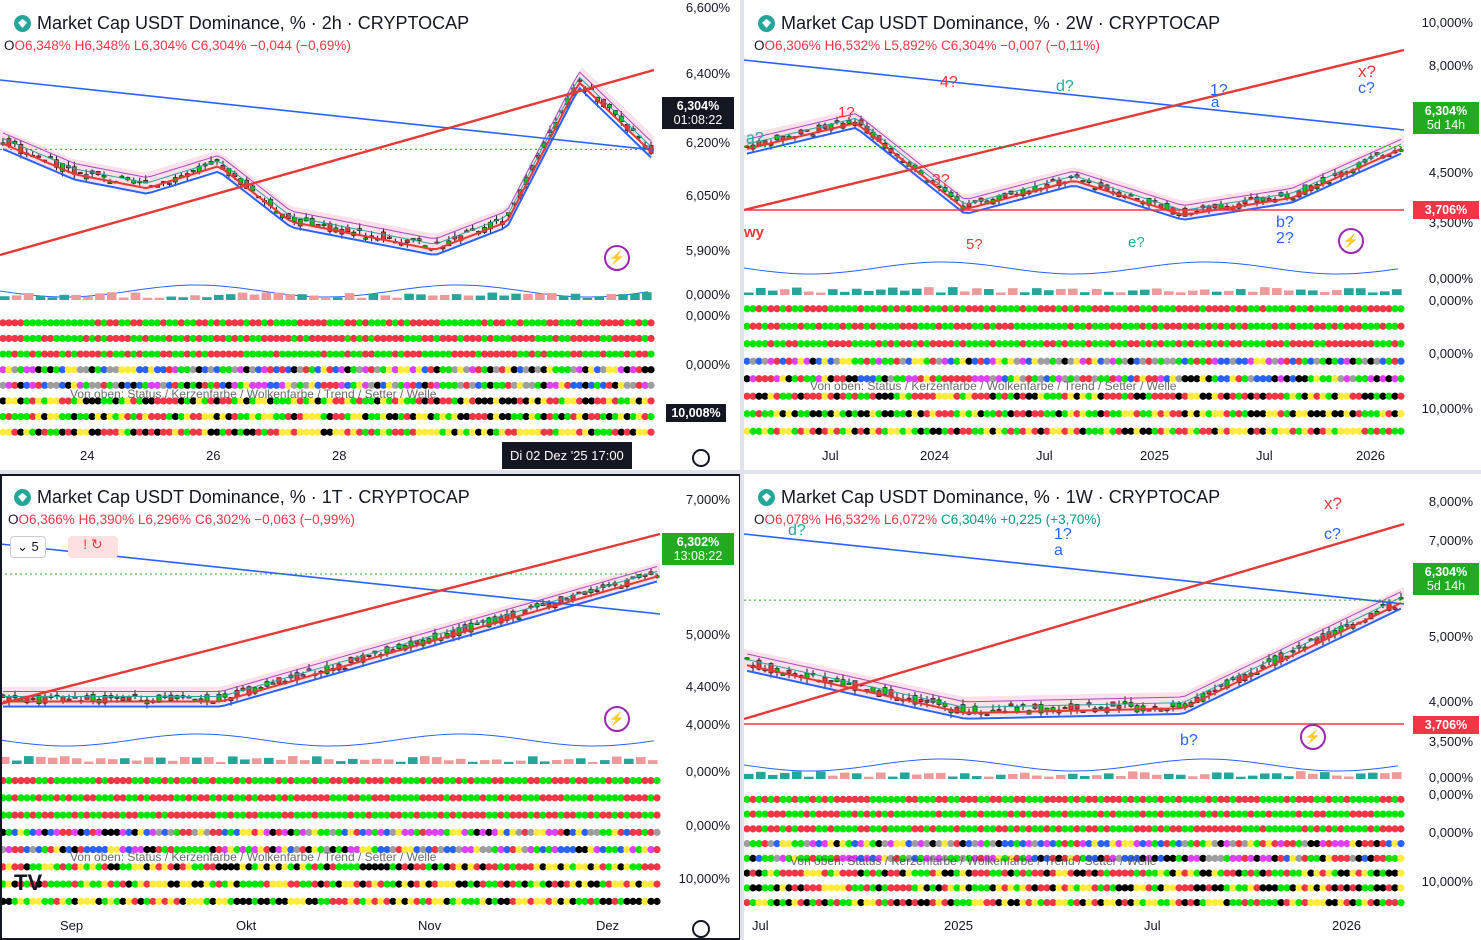 The image size is (1481, 940). Describe the element at coordinates (28, 882) in the screenshot. I see `tradingview-logo-icon: TV` at that location.